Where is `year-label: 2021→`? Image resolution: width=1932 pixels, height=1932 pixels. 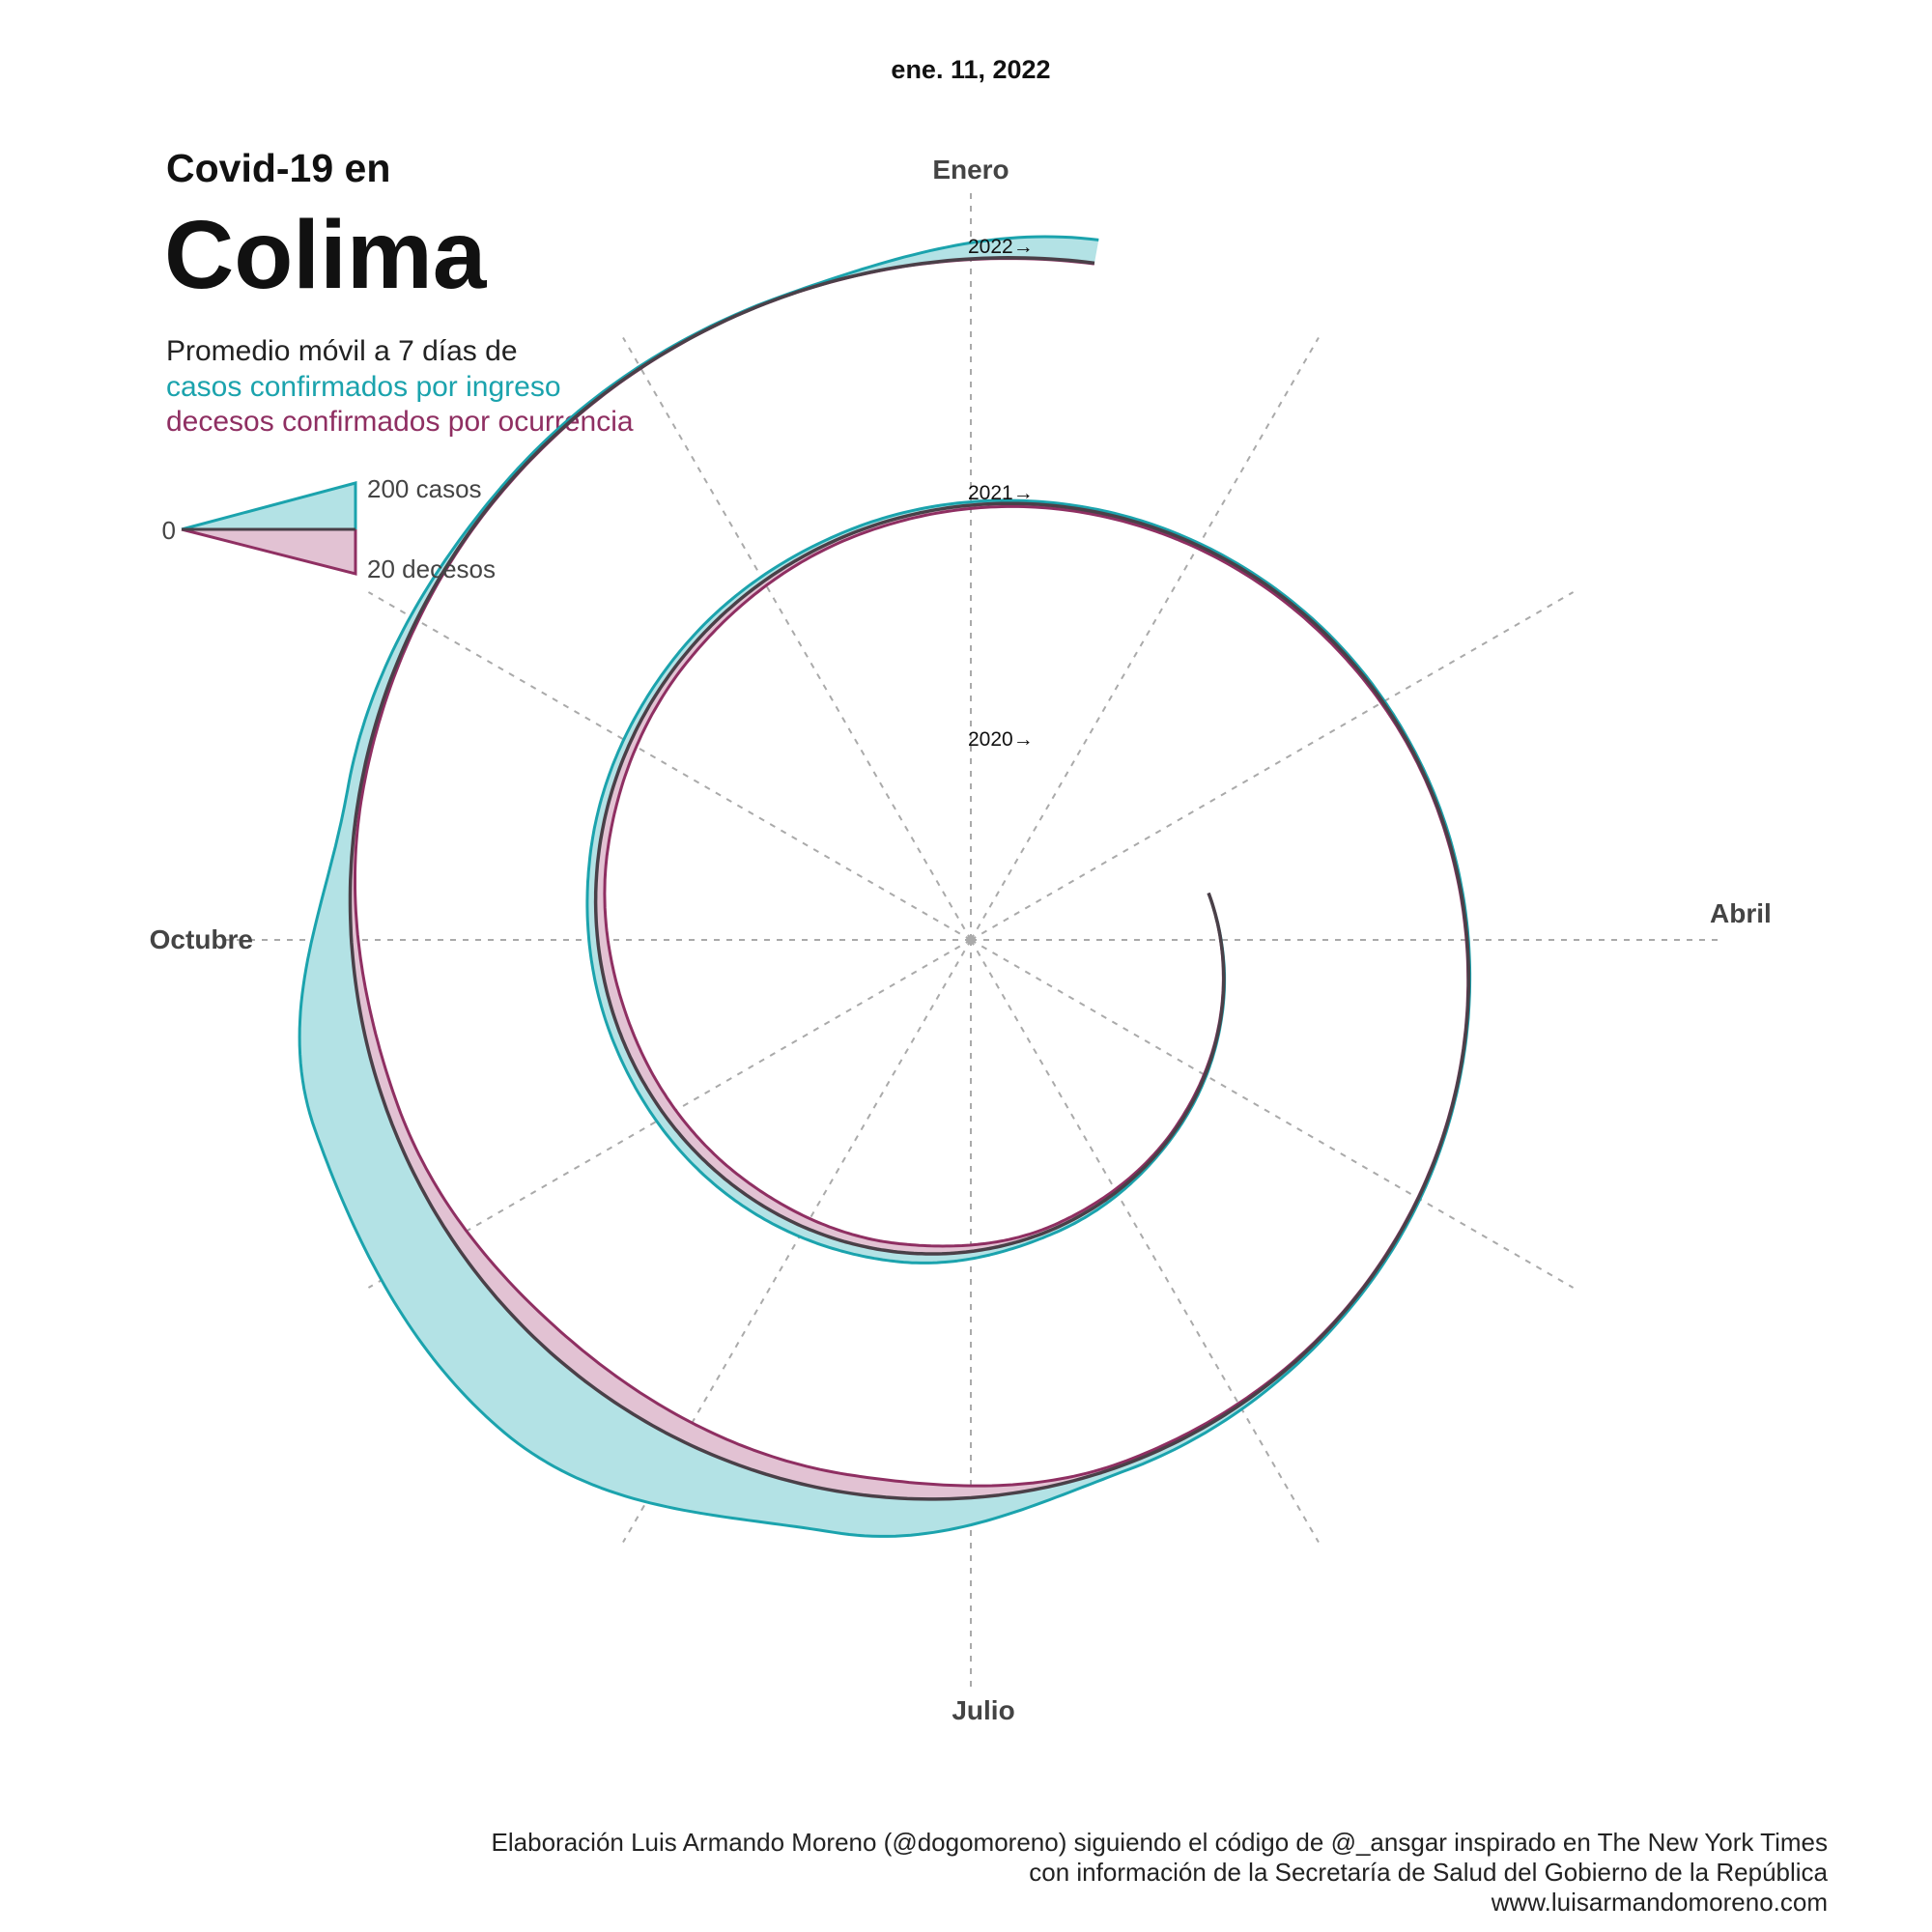
year-label: 2021→ is located at coordinates (1001, 493).